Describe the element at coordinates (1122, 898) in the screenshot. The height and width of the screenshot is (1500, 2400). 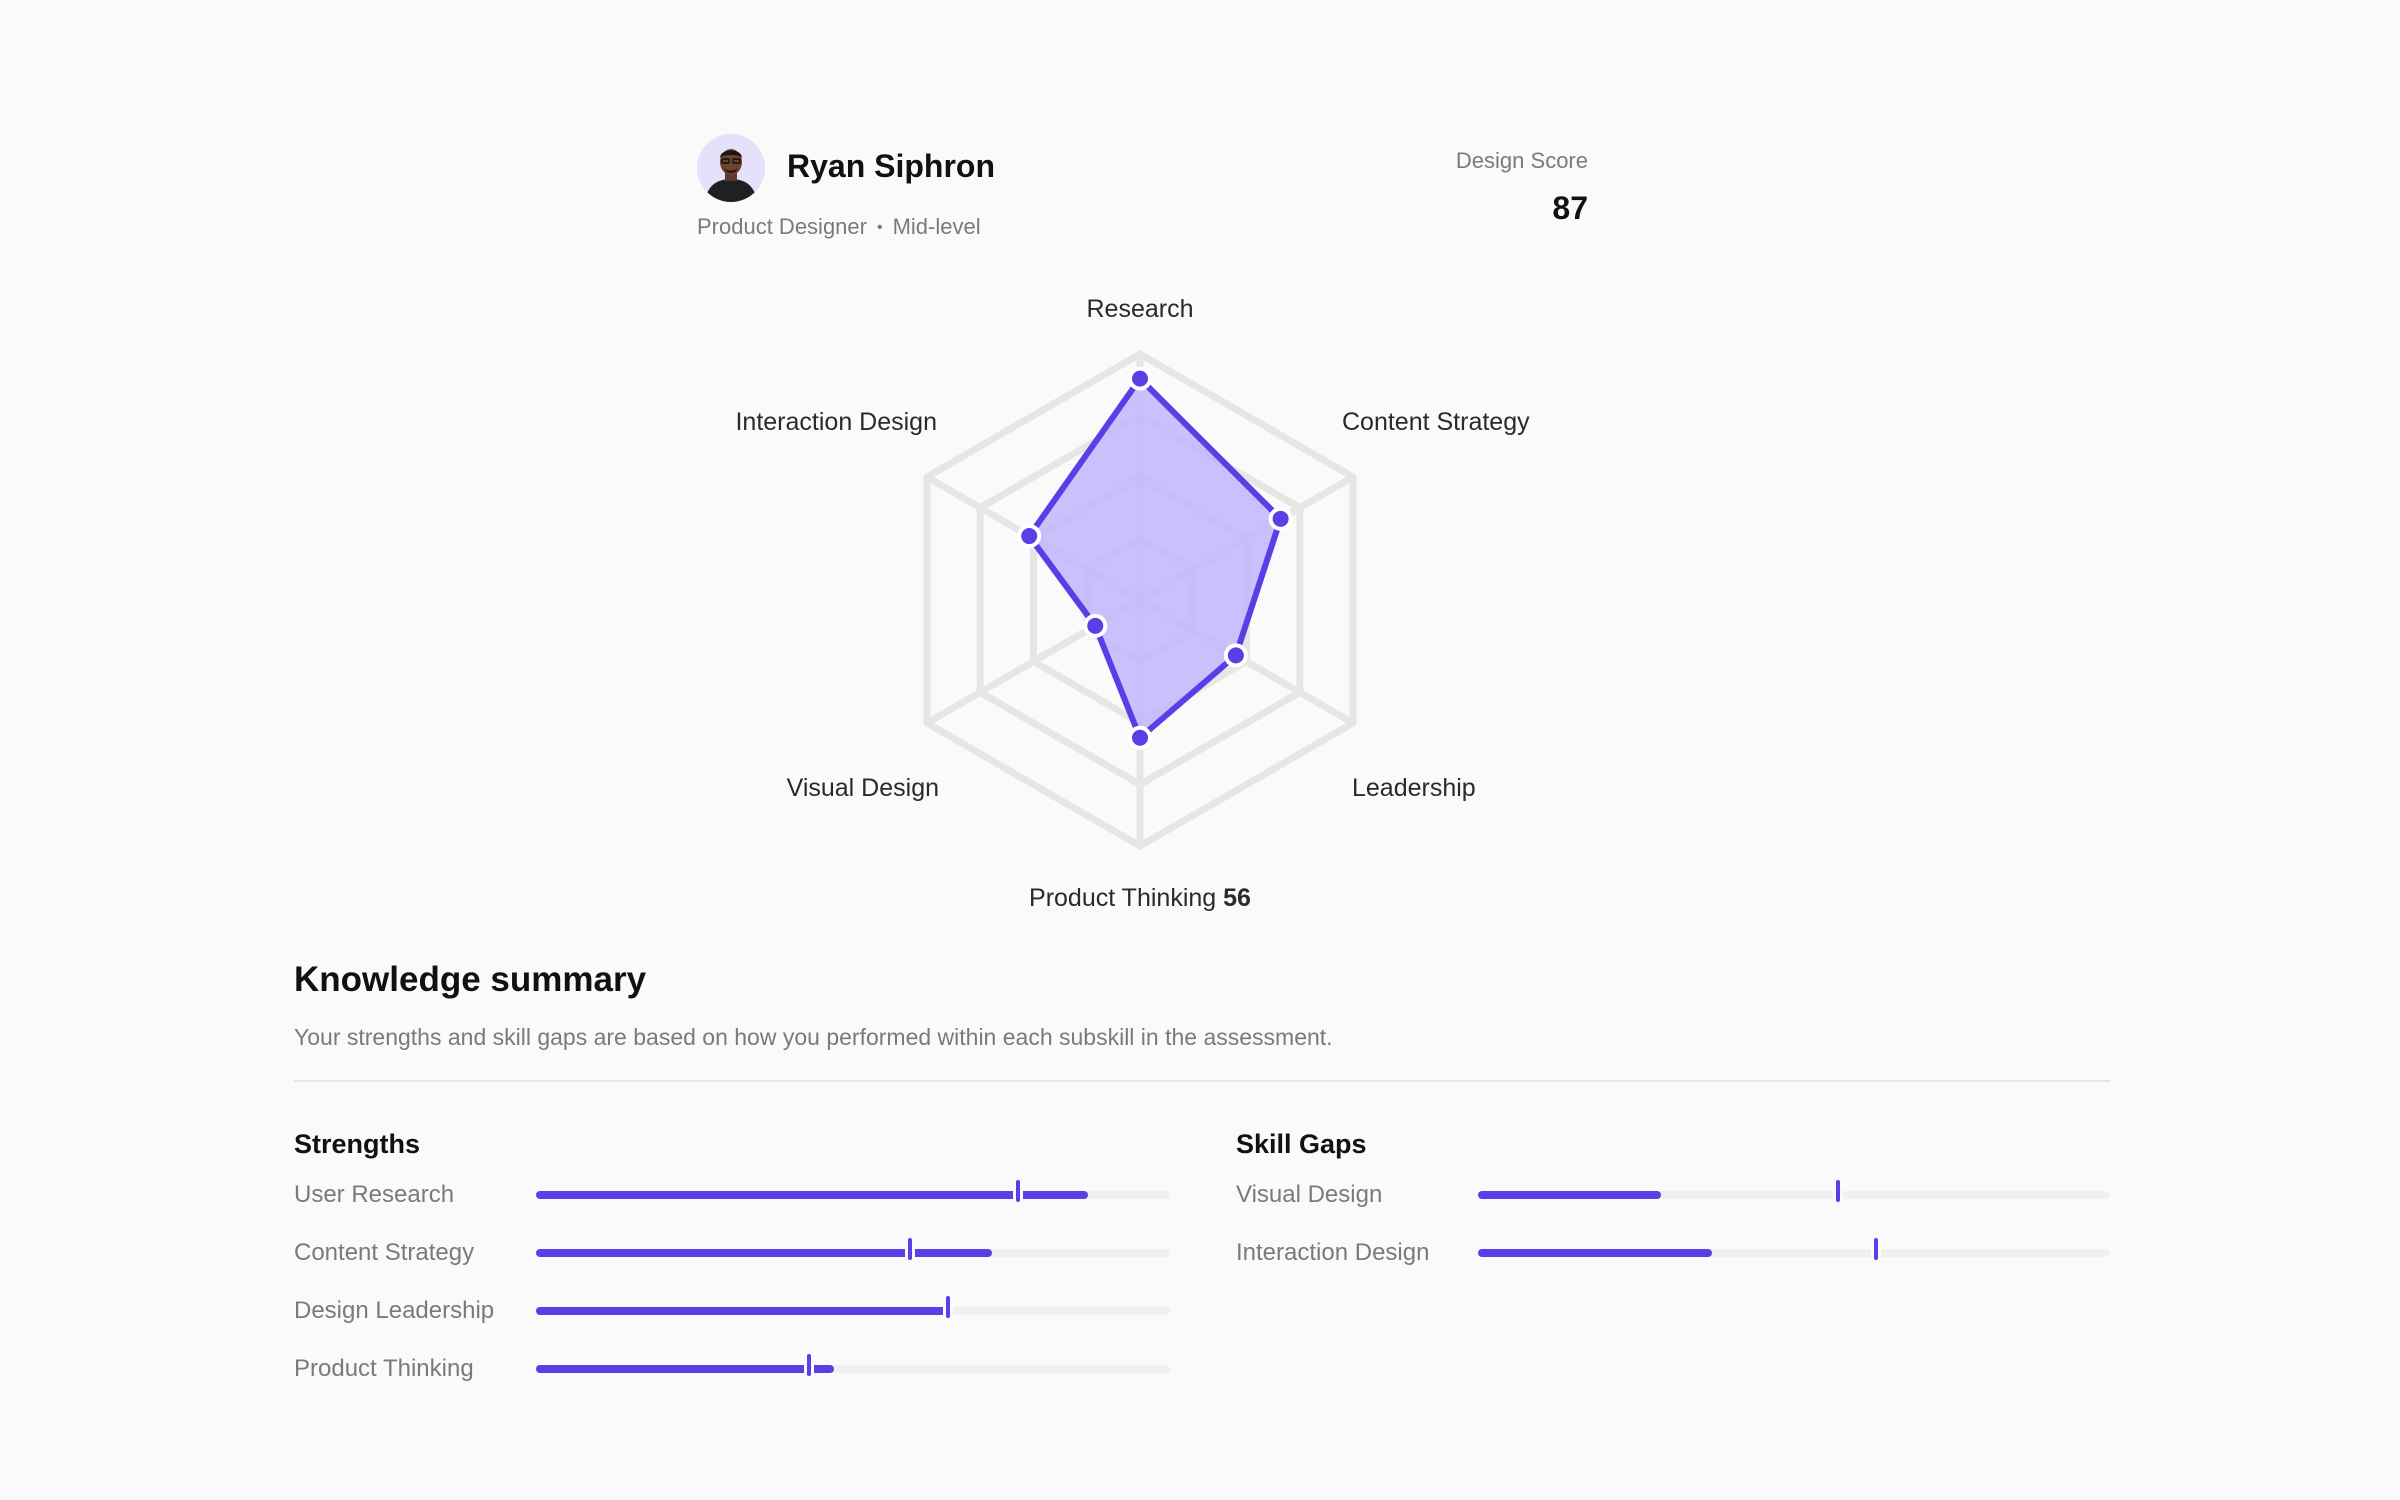
I see `radar-axis-name: Product Thinking` at that location.